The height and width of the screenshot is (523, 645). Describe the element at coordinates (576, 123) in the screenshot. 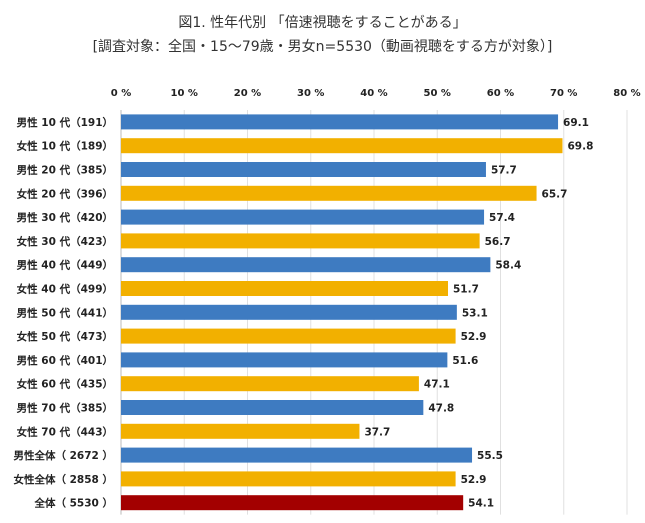

I see `data-label: 69.1` at that location.